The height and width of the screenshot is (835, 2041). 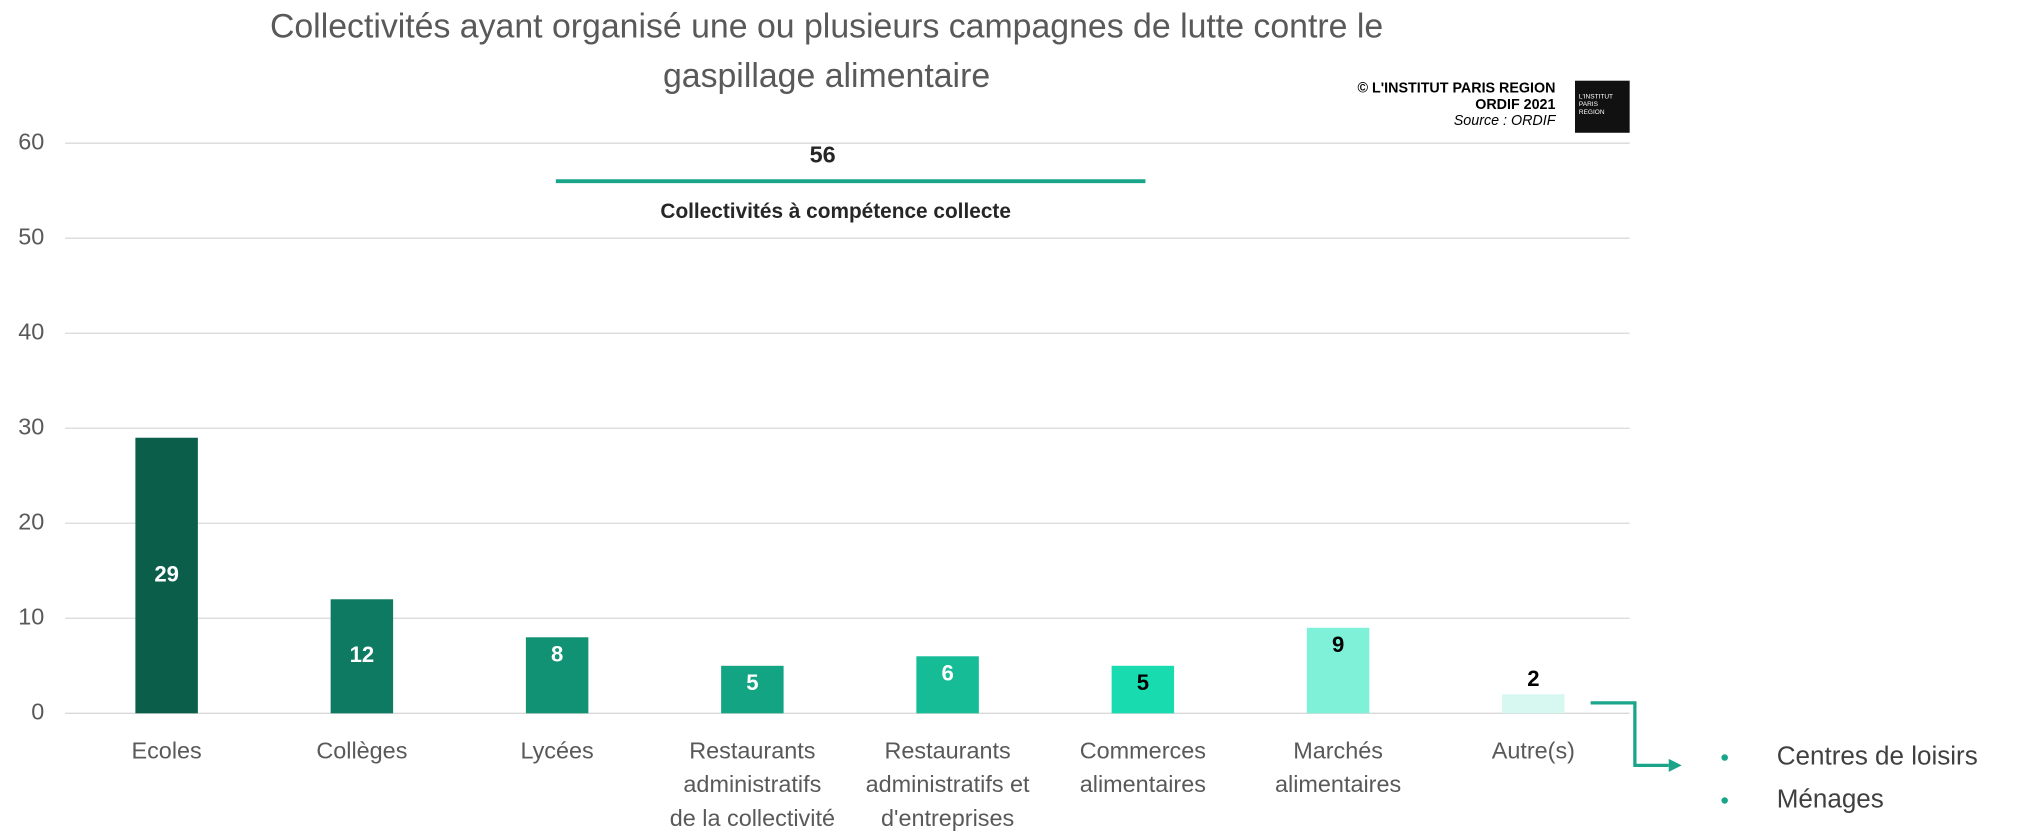 I want to click on logo-text: L'INSTITUT PARIS REGION, so click(x=1596, y=104).